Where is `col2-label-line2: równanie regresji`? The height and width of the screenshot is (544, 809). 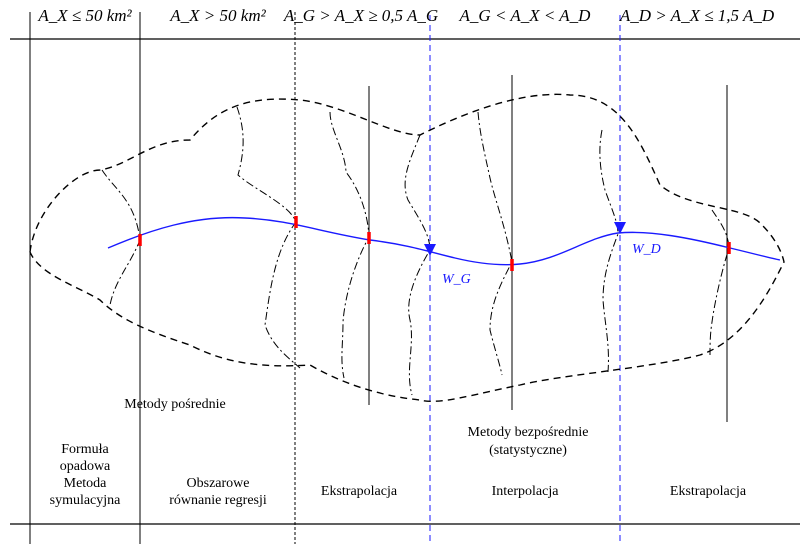
col2-label-line2: równanie regresji is located at coordinates (218, 500).